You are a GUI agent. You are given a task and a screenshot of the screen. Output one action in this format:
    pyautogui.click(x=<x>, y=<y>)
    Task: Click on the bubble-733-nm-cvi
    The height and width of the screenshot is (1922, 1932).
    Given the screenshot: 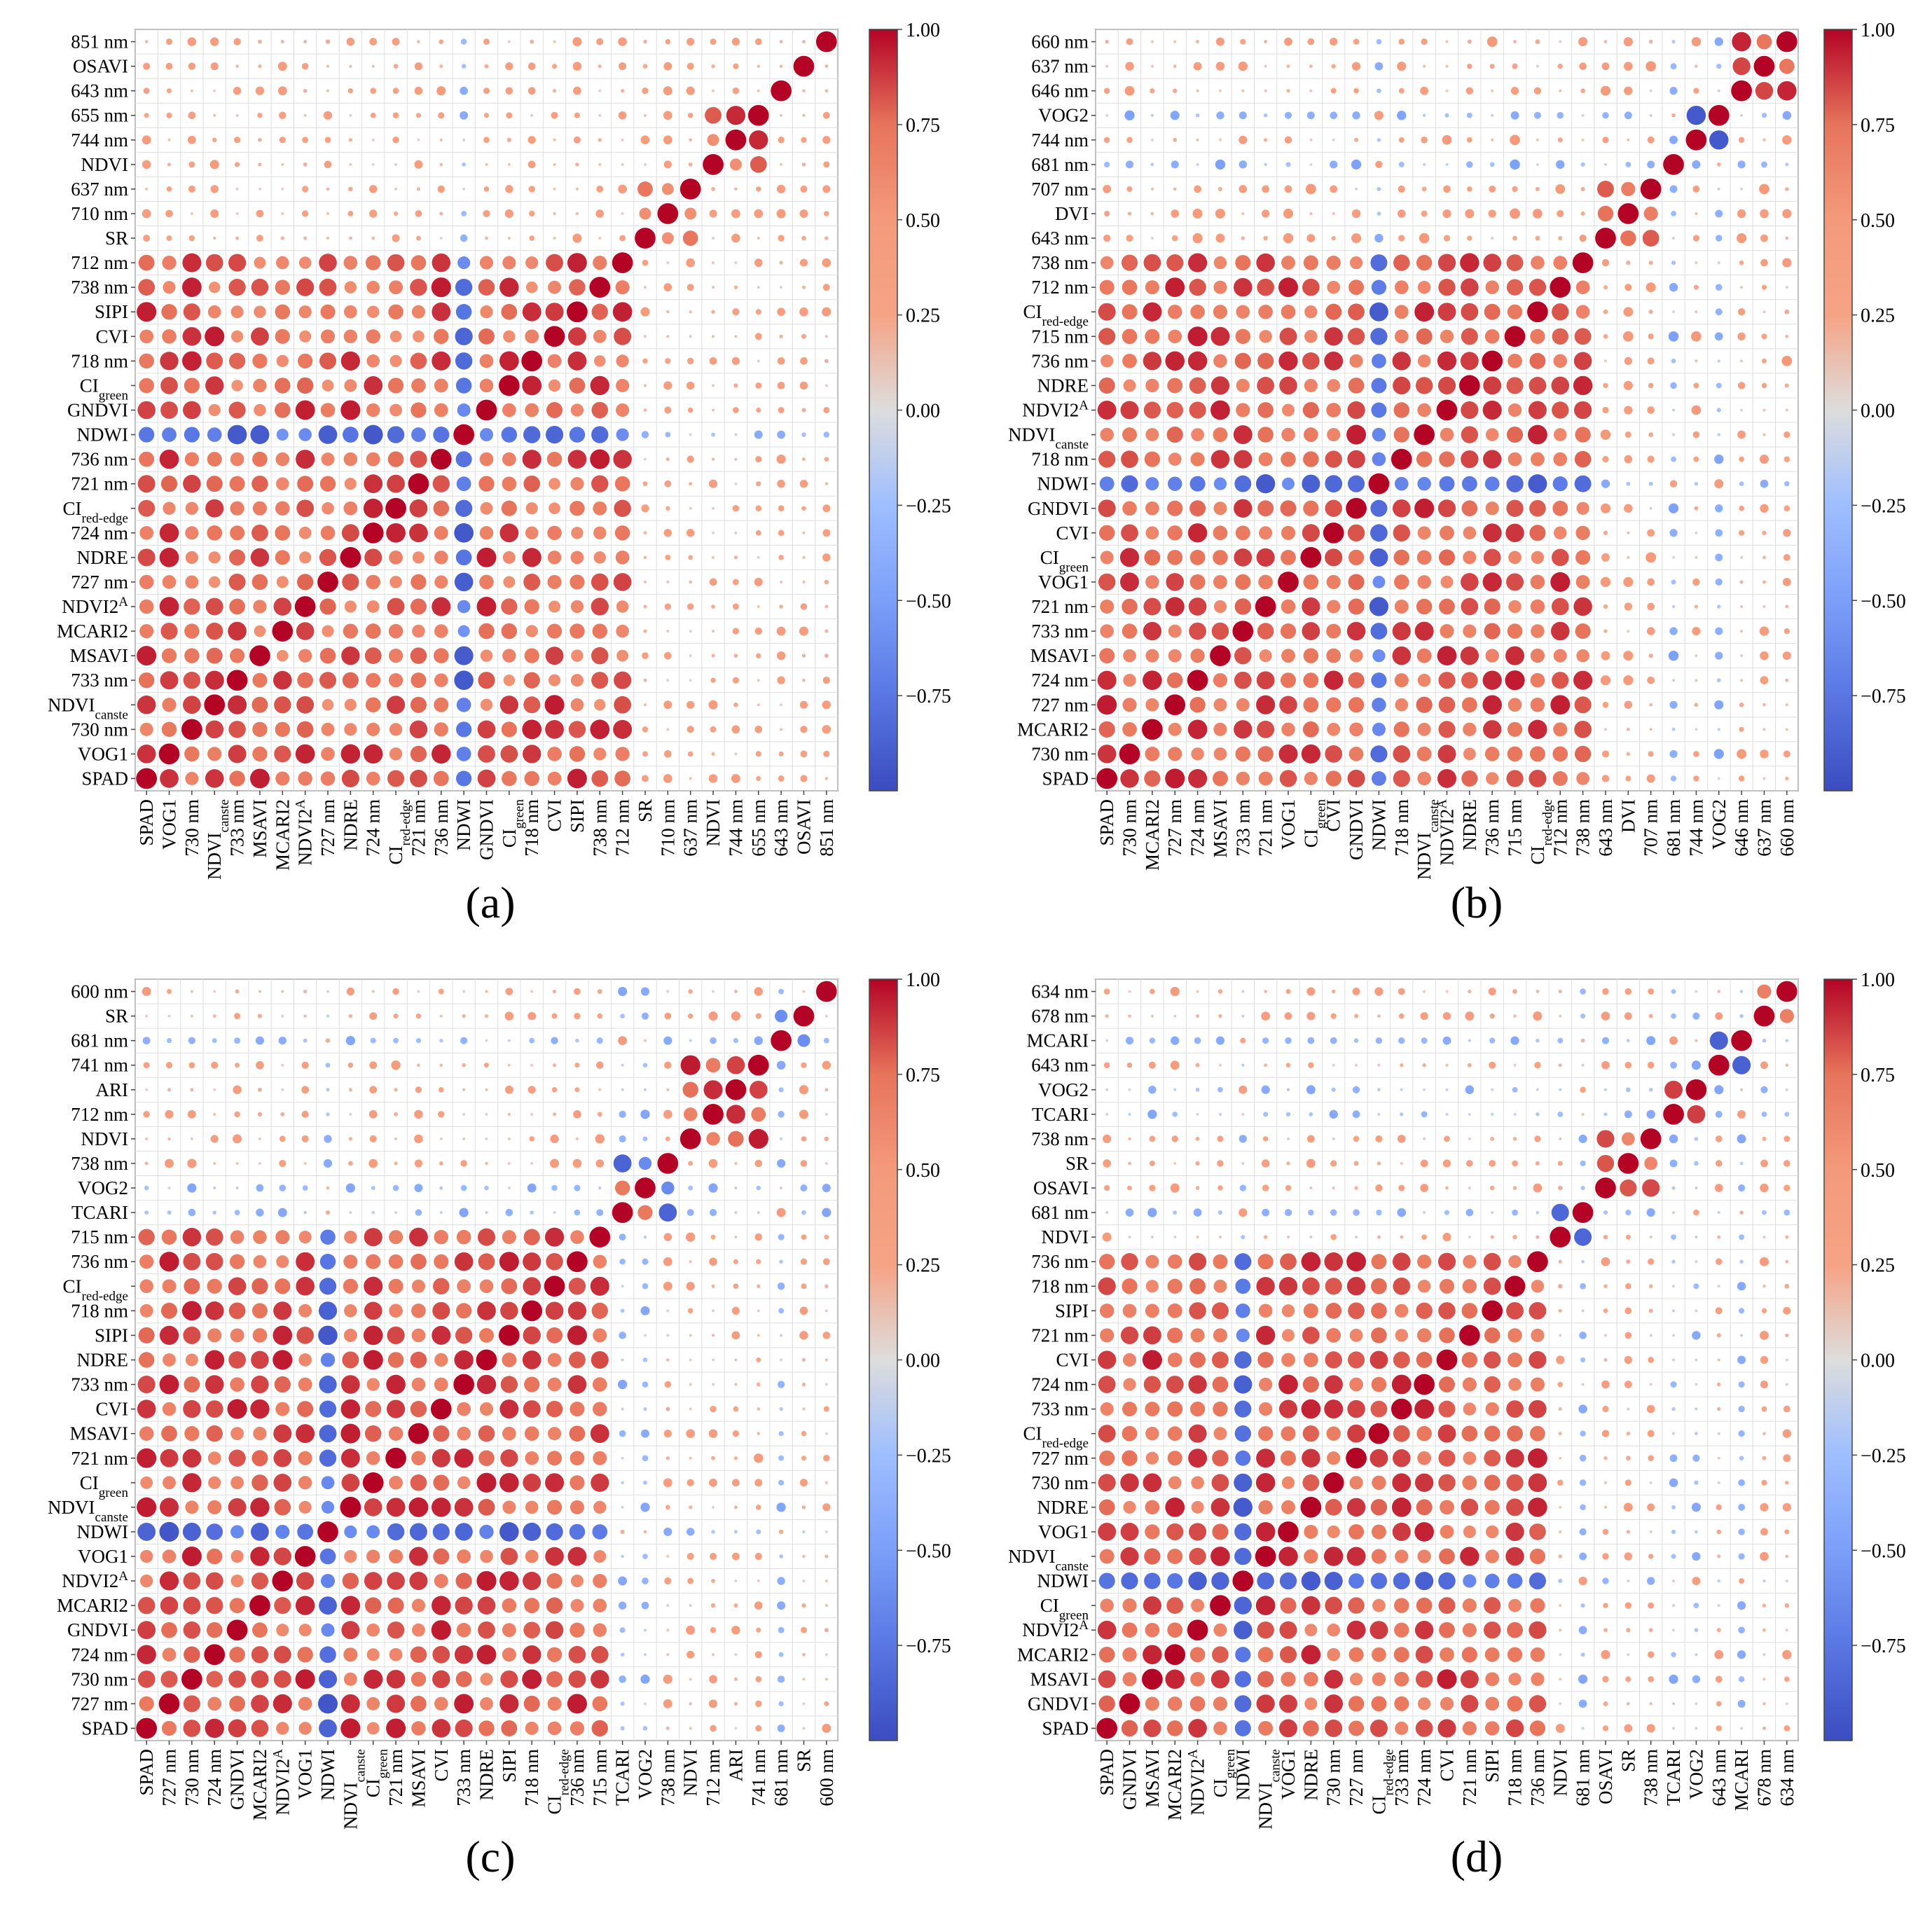 What is the action you would take?
    pyautogui.click(x=1242, y=533)
    